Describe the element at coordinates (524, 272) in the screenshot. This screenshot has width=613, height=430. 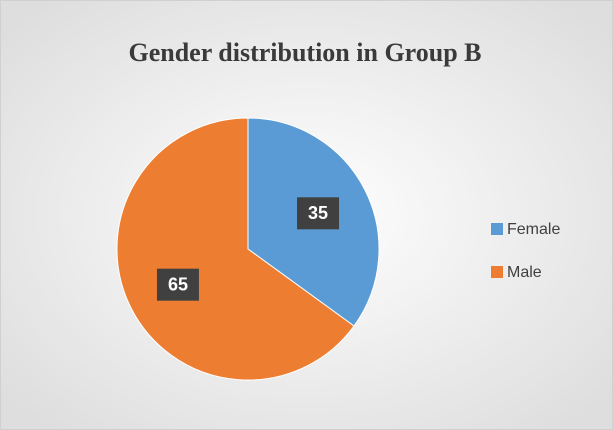
I see `legend-label: Male` at that location.